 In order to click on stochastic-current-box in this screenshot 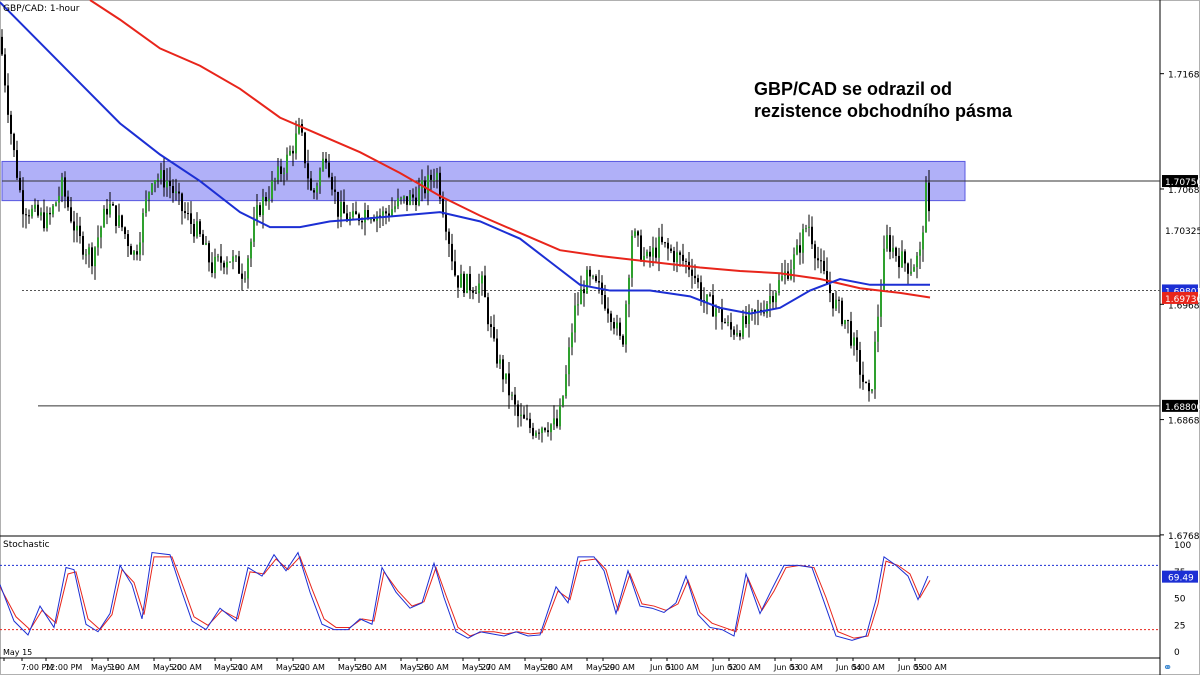, I will do `click(1180, 576)`.